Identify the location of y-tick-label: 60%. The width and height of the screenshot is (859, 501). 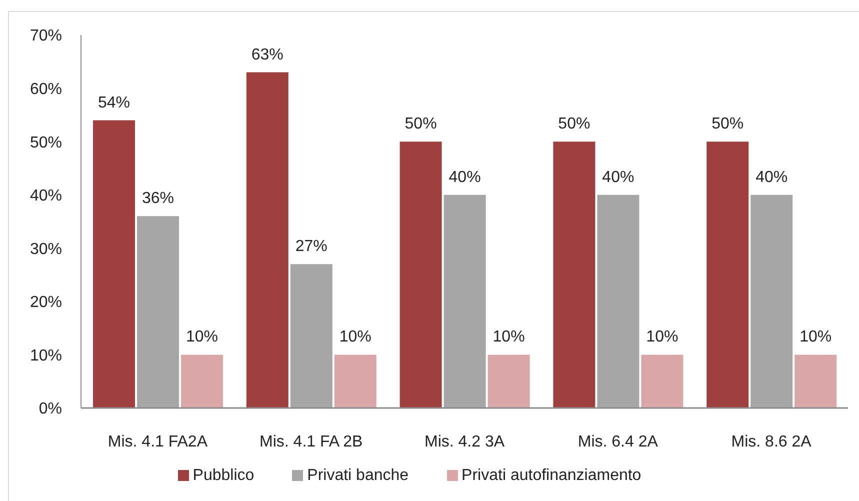
(46, 89).